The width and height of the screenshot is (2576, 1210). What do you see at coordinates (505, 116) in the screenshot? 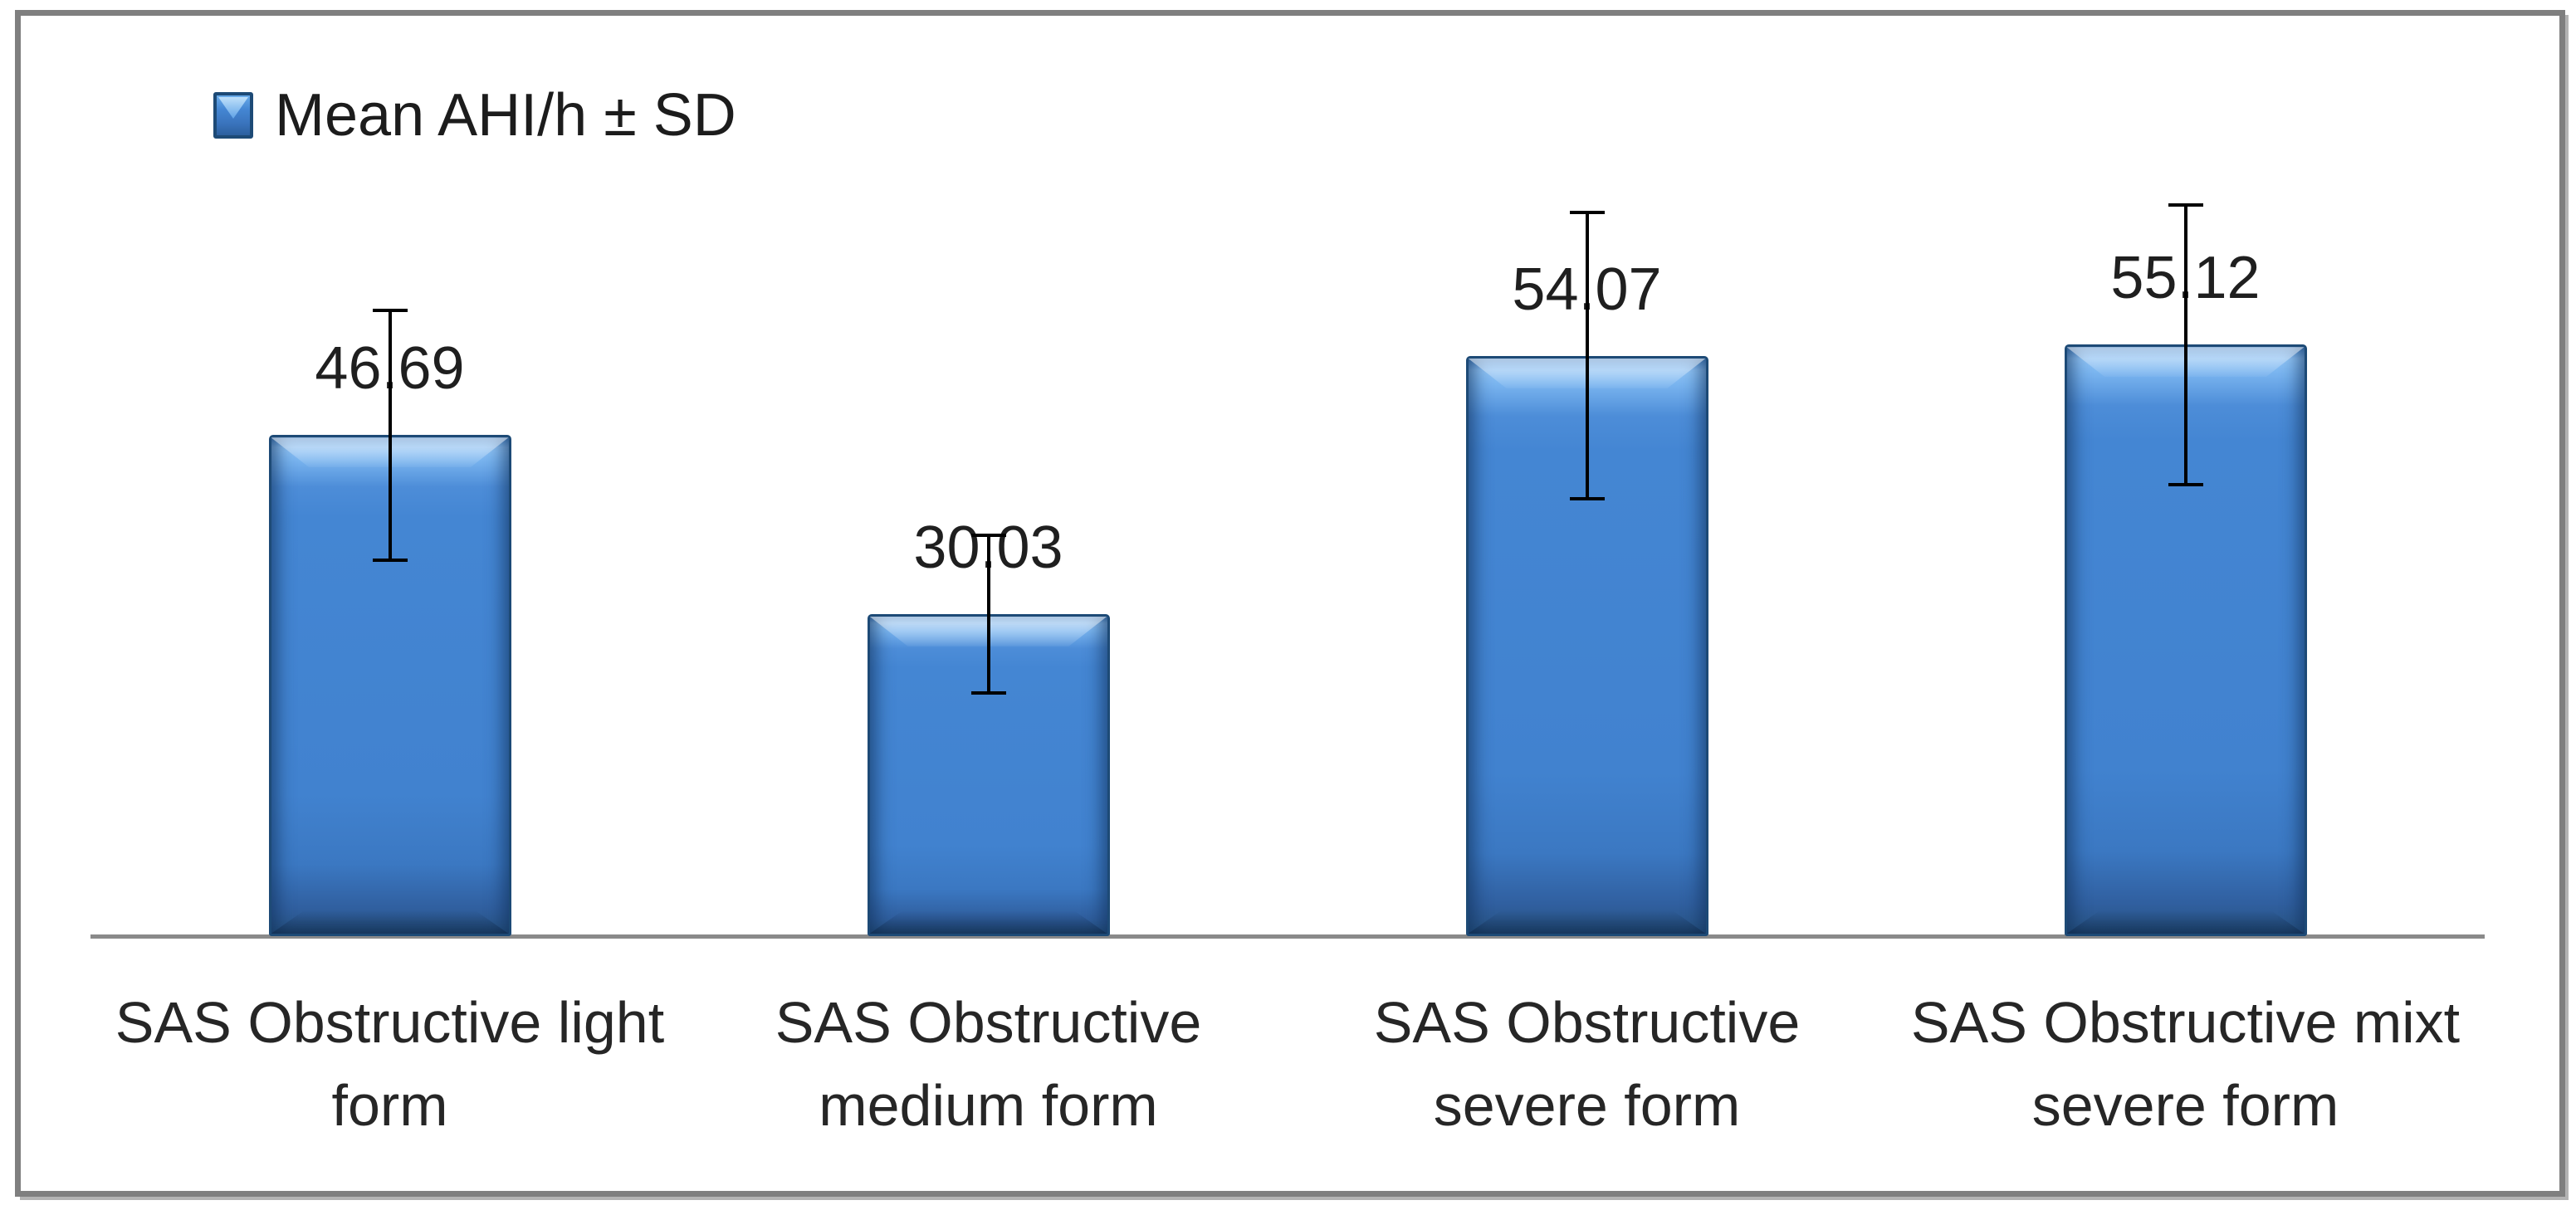
I see `legend-label: Mean AHI/h ± SD` at bounding box center [505, 116].